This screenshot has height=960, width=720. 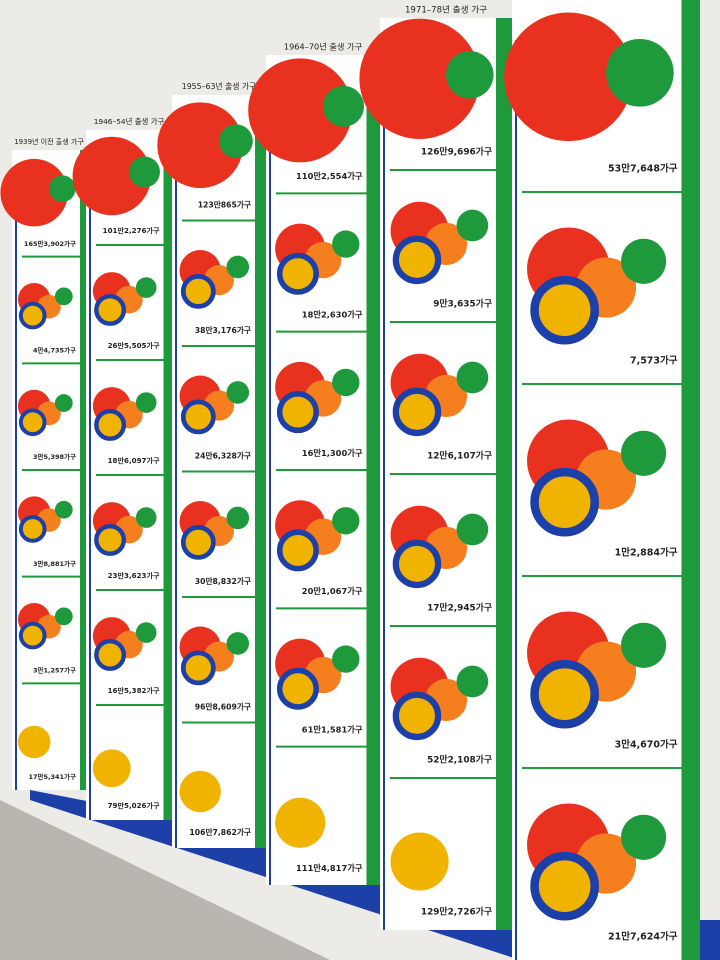 What do you see at coordinates (643, 168) in the screenshot?
I see `household-count: 53만7,648가구` at bounding box center [643, 168].